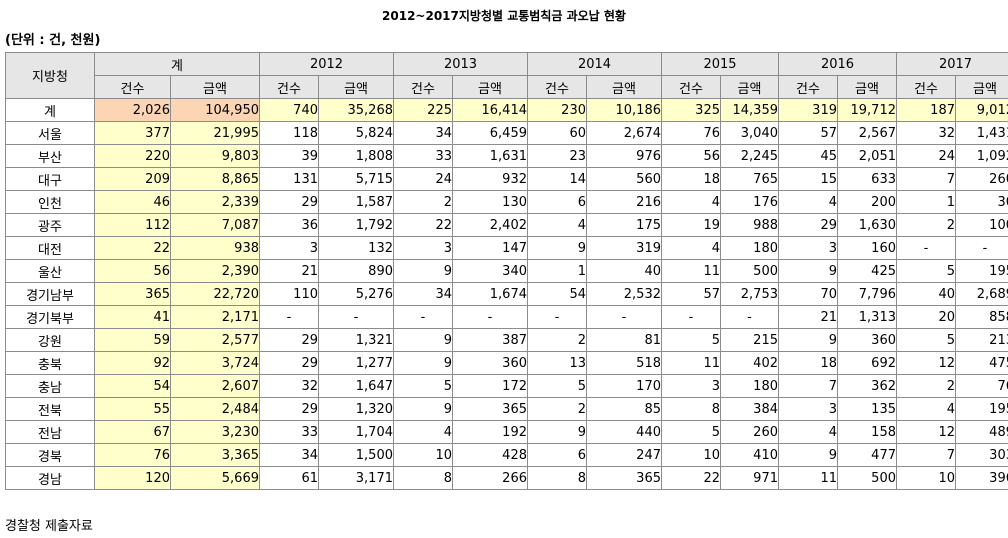 This screenshot has width=1008, height=538. What do you see at coordinates (132, 340) in the screenshot?
I see `count-cell: 59` at bounding box center [132, 340].